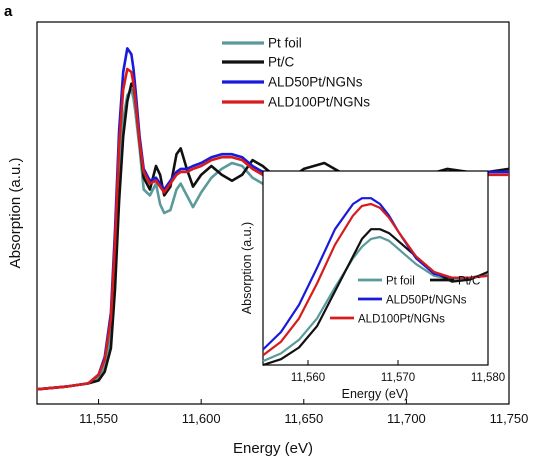 This screenshot has width=537, height=463. Describe the element at coordinates (509, 418) in the screenshot. I see `main-x-tick-label: 11,750` at that location.